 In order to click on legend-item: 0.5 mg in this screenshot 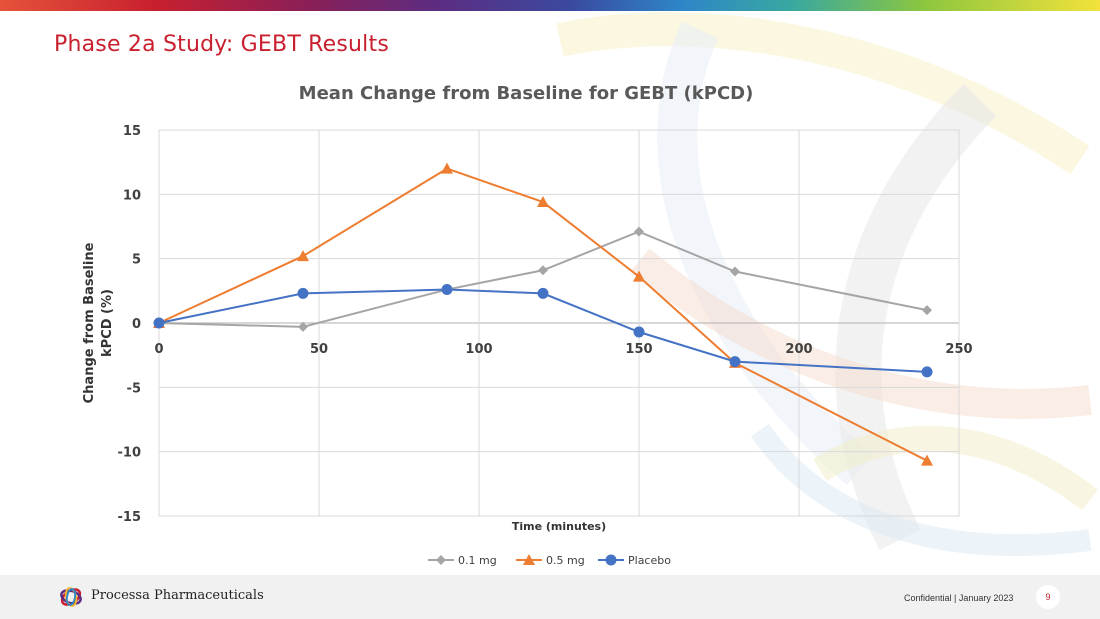, I will do `click(550, 560)`.